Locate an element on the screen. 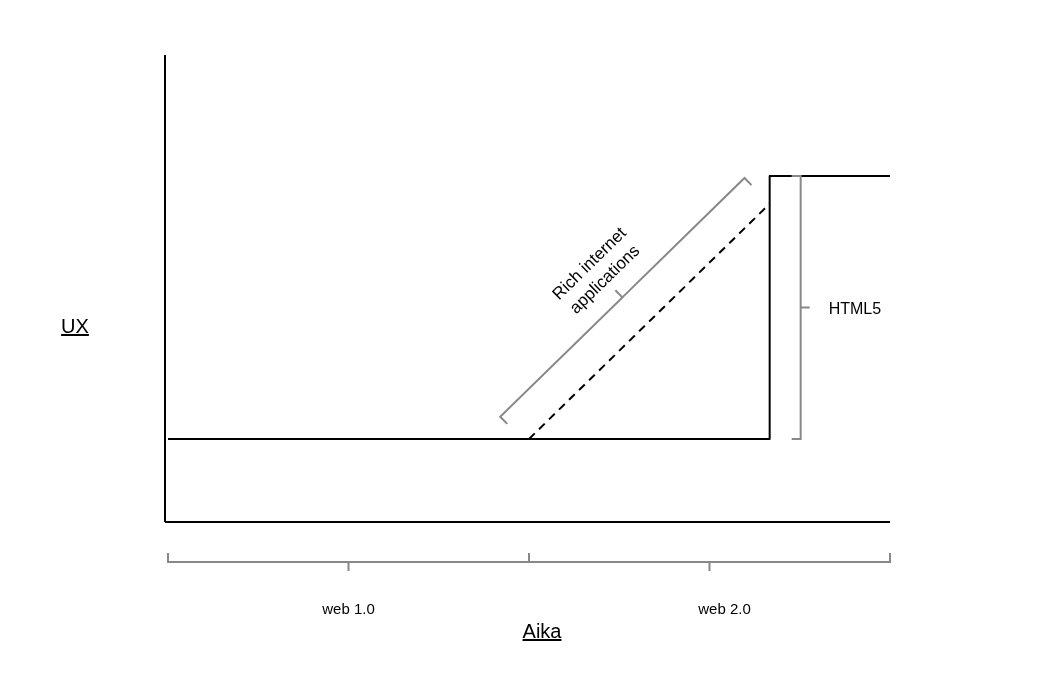  text: web 1.0 is located at coordinates (348, 608).